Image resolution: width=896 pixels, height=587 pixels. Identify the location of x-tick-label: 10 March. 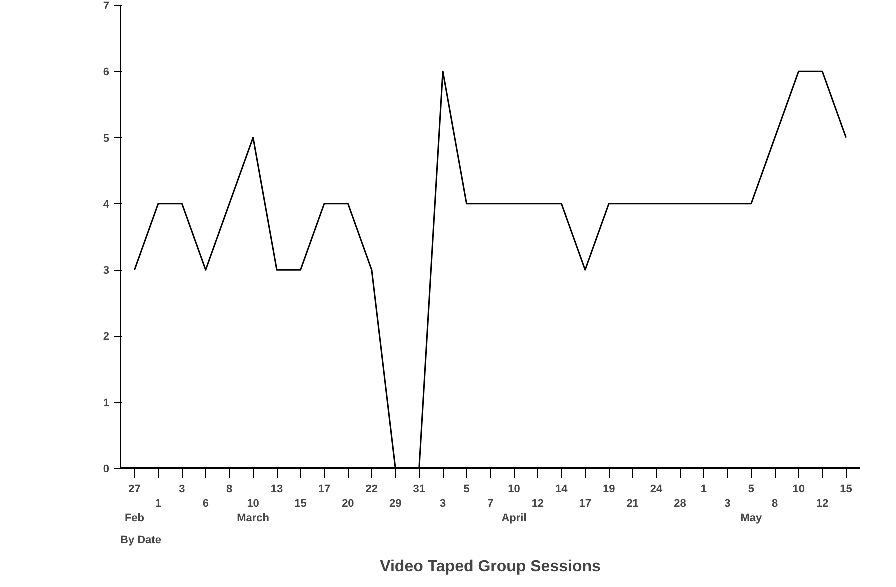
(253, 511).